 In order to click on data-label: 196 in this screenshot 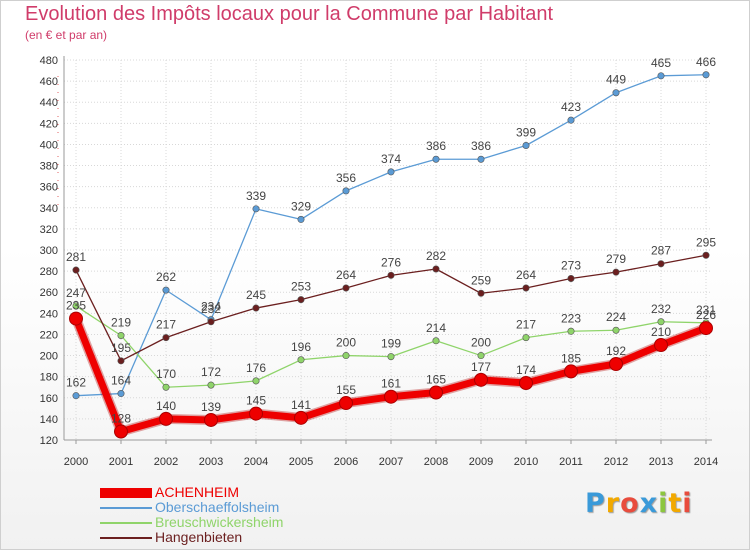, I will do `click(301, 347)`.